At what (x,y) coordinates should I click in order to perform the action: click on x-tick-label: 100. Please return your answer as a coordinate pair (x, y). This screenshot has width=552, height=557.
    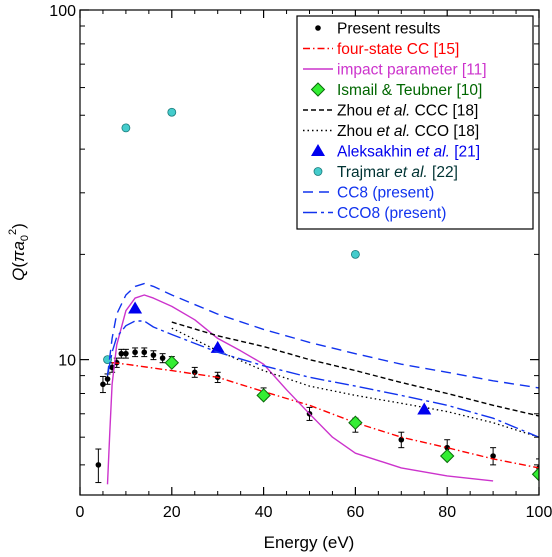
    Looking at the image, I should click on (539, 512).